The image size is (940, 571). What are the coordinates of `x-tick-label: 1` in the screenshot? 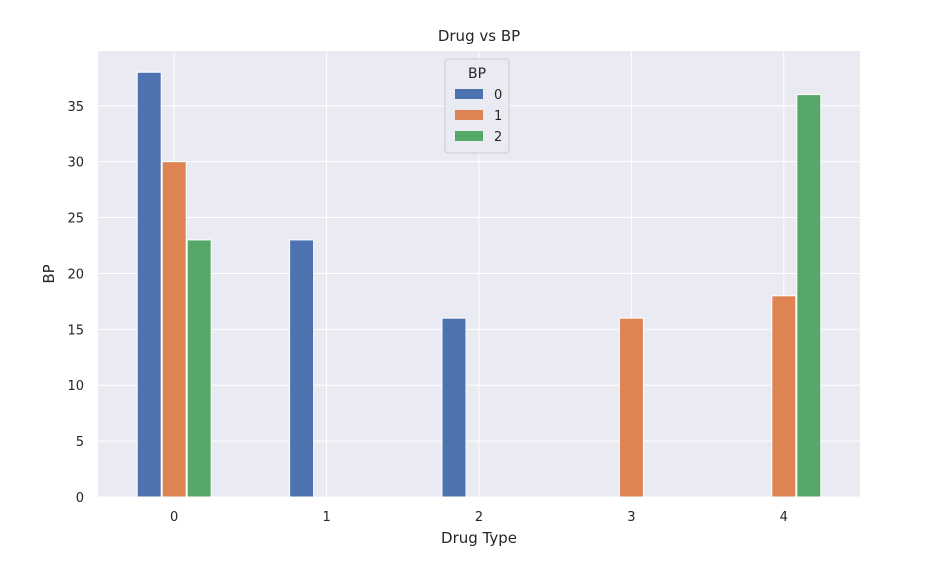 It's located at (326, 517).